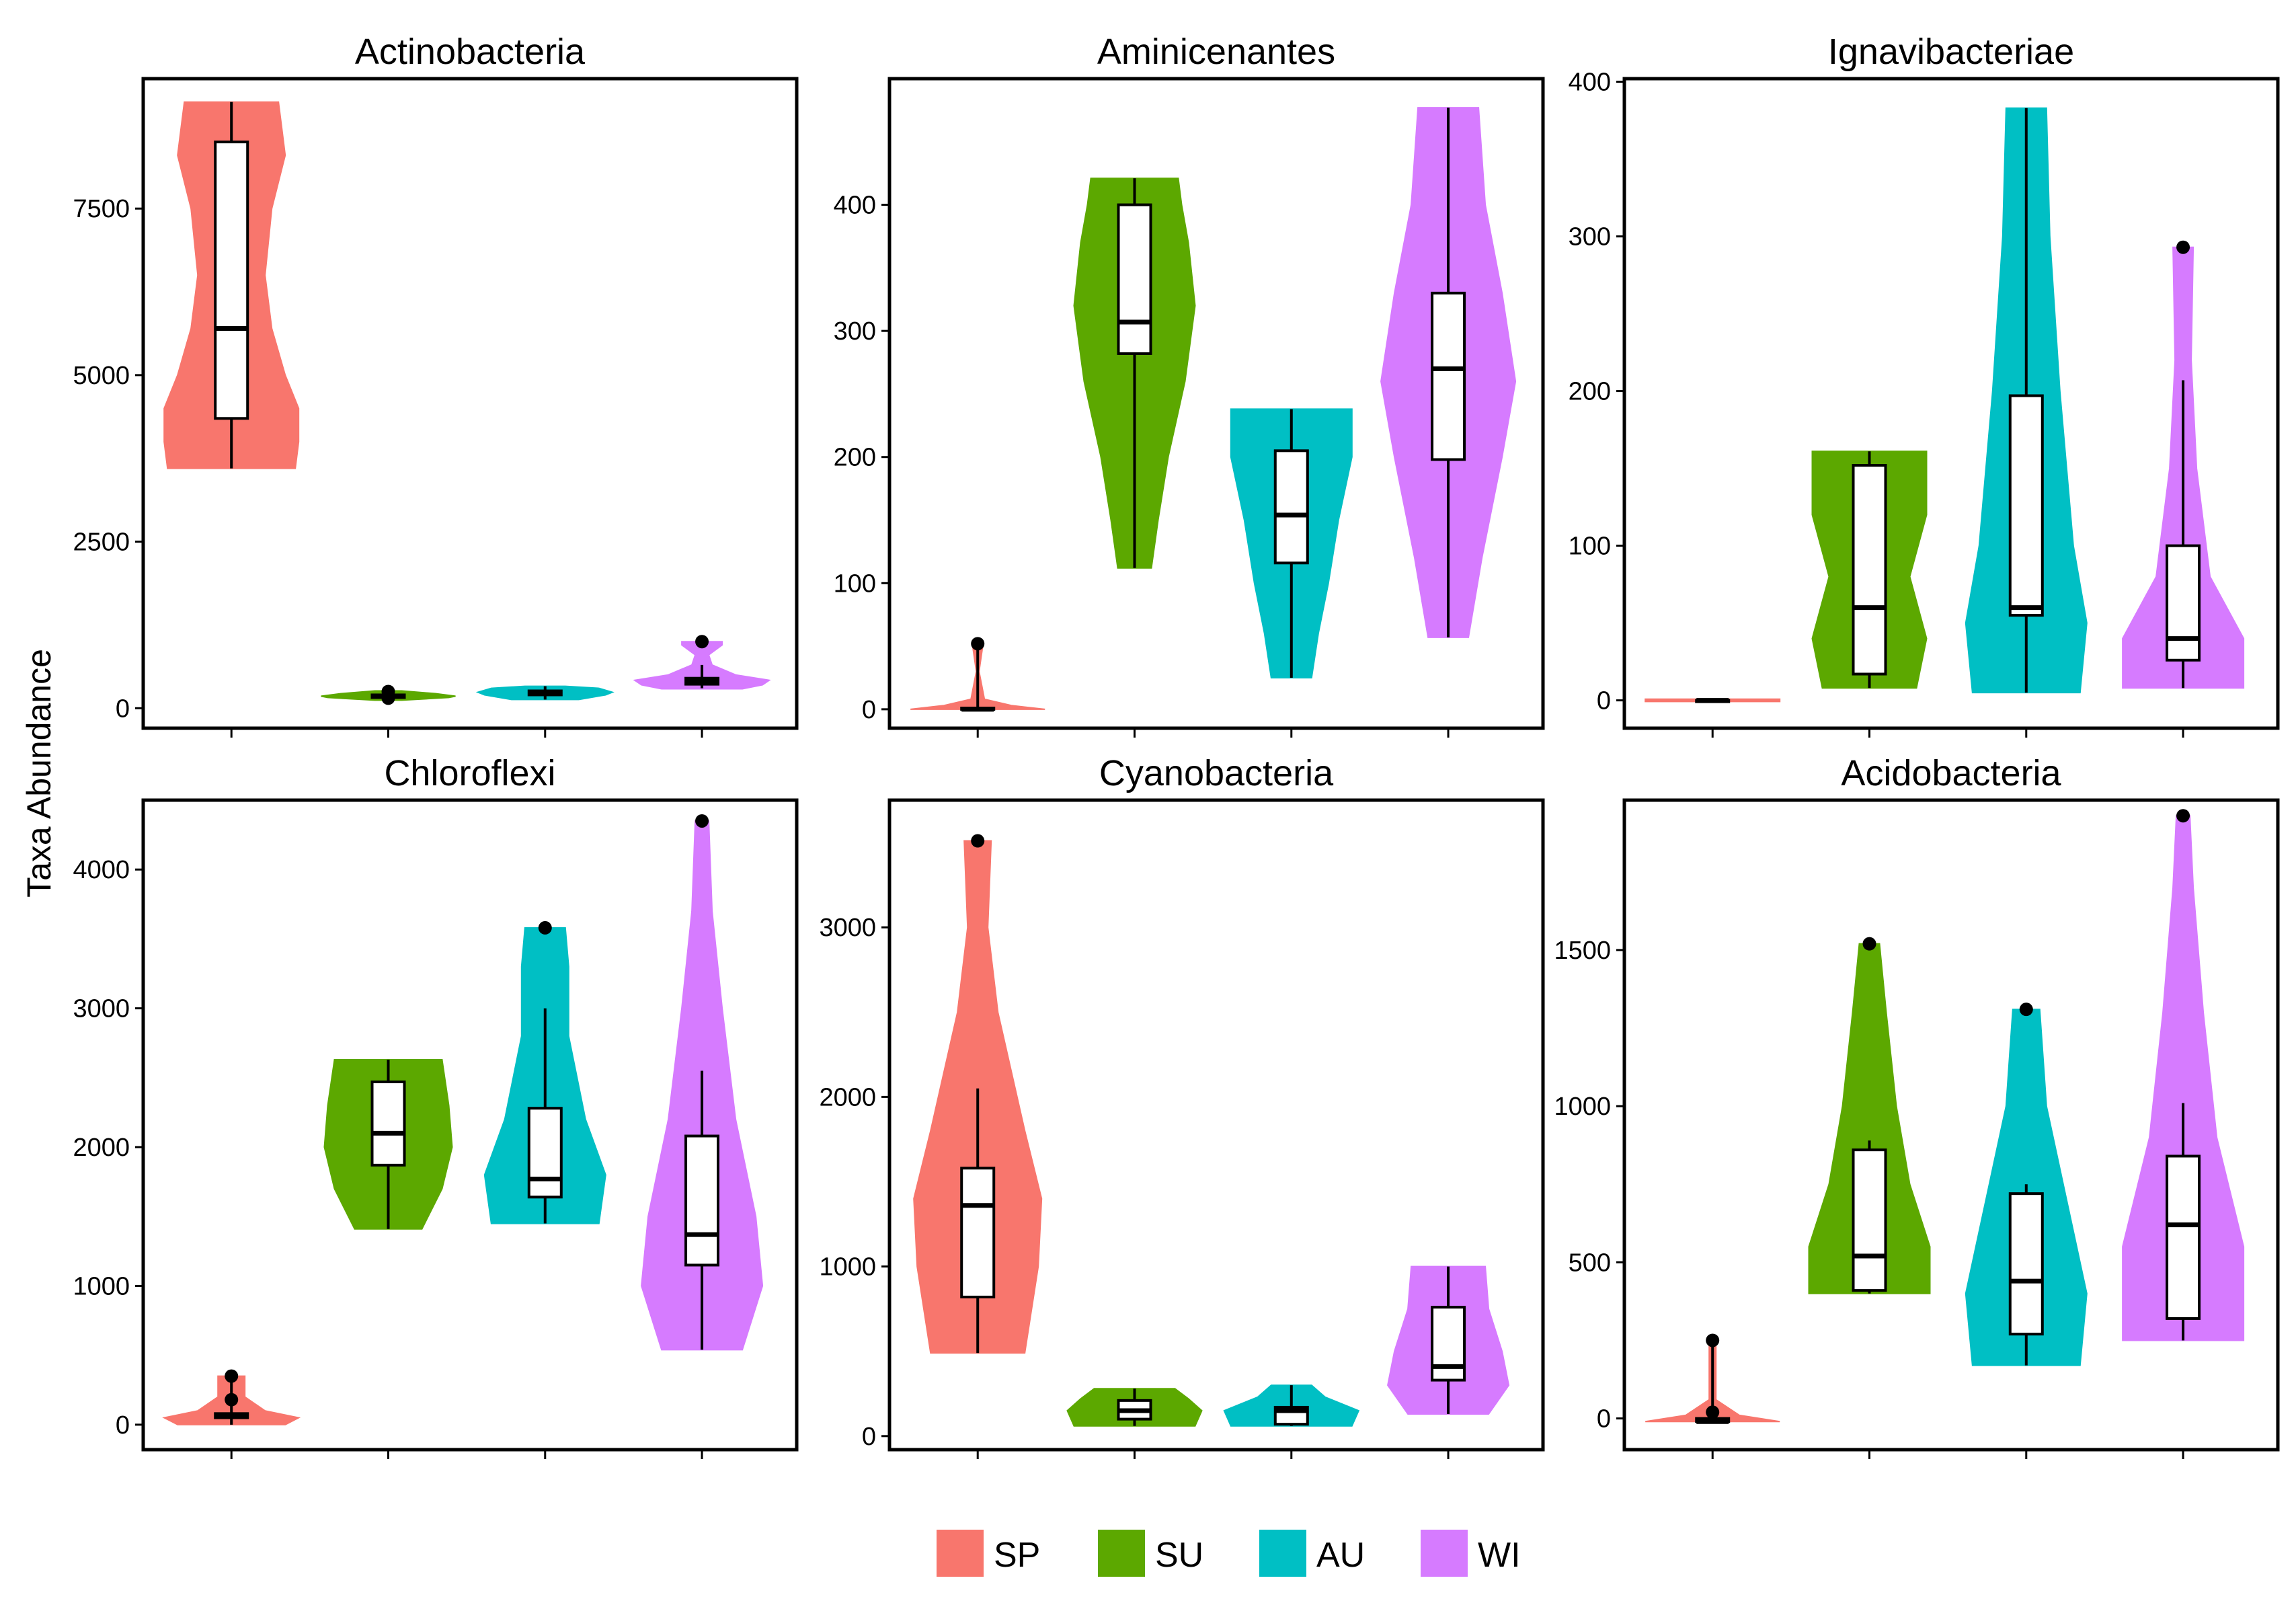 This screenshot has width=2296, height=1607. What do you see at coordinates (1216, 52) in the screenshot?
I see `panel-title: Aminicenantes` at bounding box center [1216, 52].